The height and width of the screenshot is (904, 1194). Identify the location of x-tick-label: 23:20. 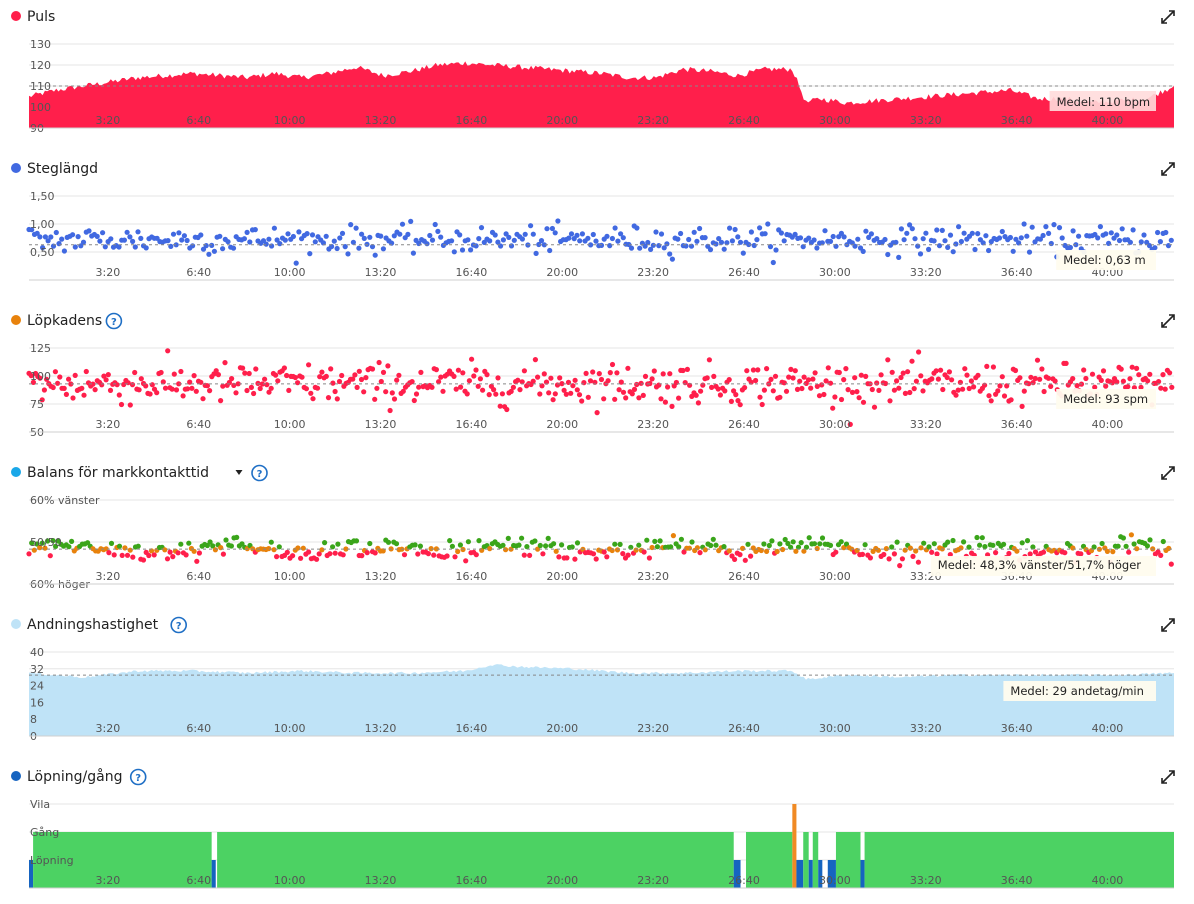
(653, 576).